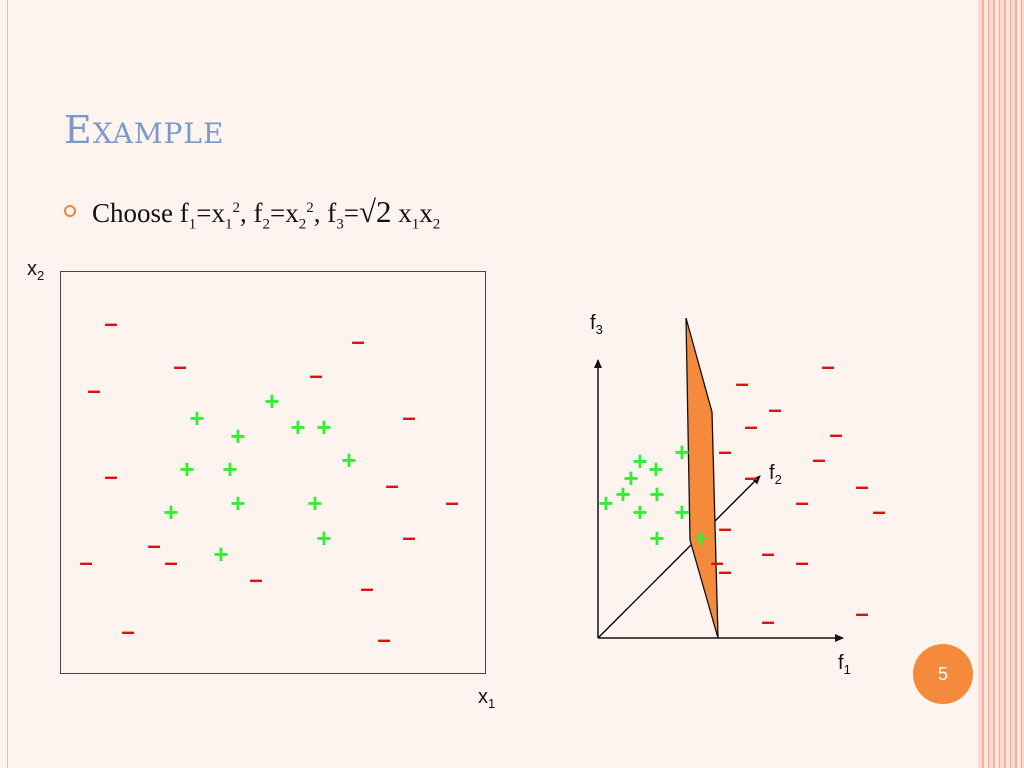  Describe the element at coordinates (340, 224) in the screenshot. I see `bullet-sub: 3` at that location.